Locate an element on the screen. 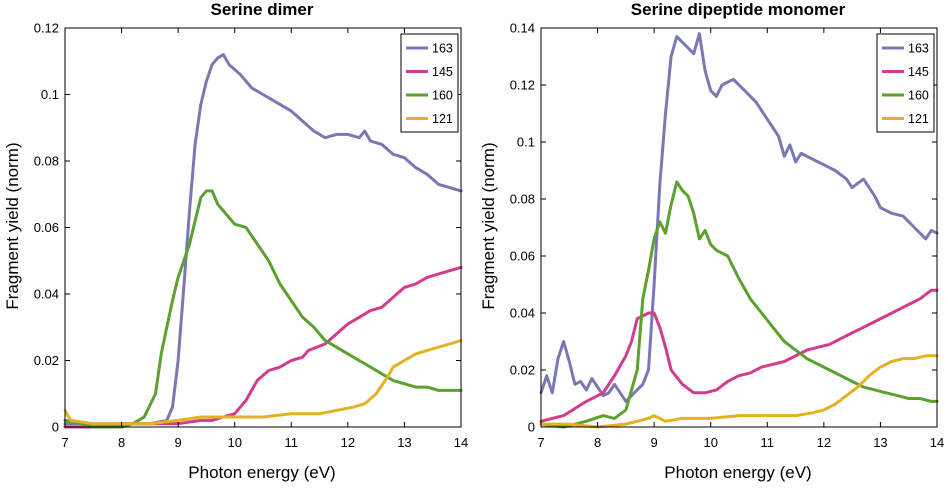 The image size is (948, 494). chart-title: Serine dipeptide monomer is located at coordinates (738, 9).